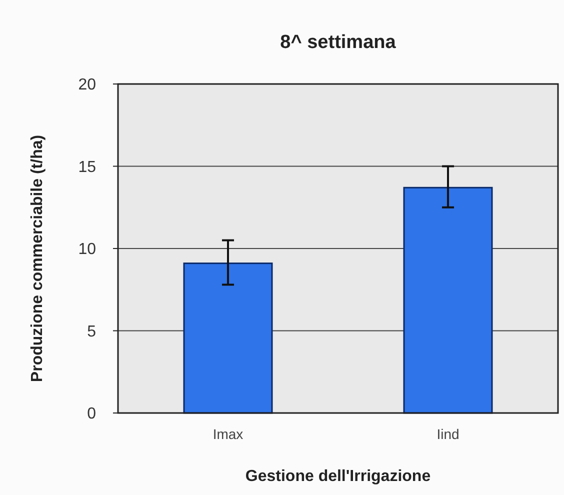 The width and height of the screenshot is (564, 495). I want to click on chart-title: 8^ settimana, so click(338, 42).